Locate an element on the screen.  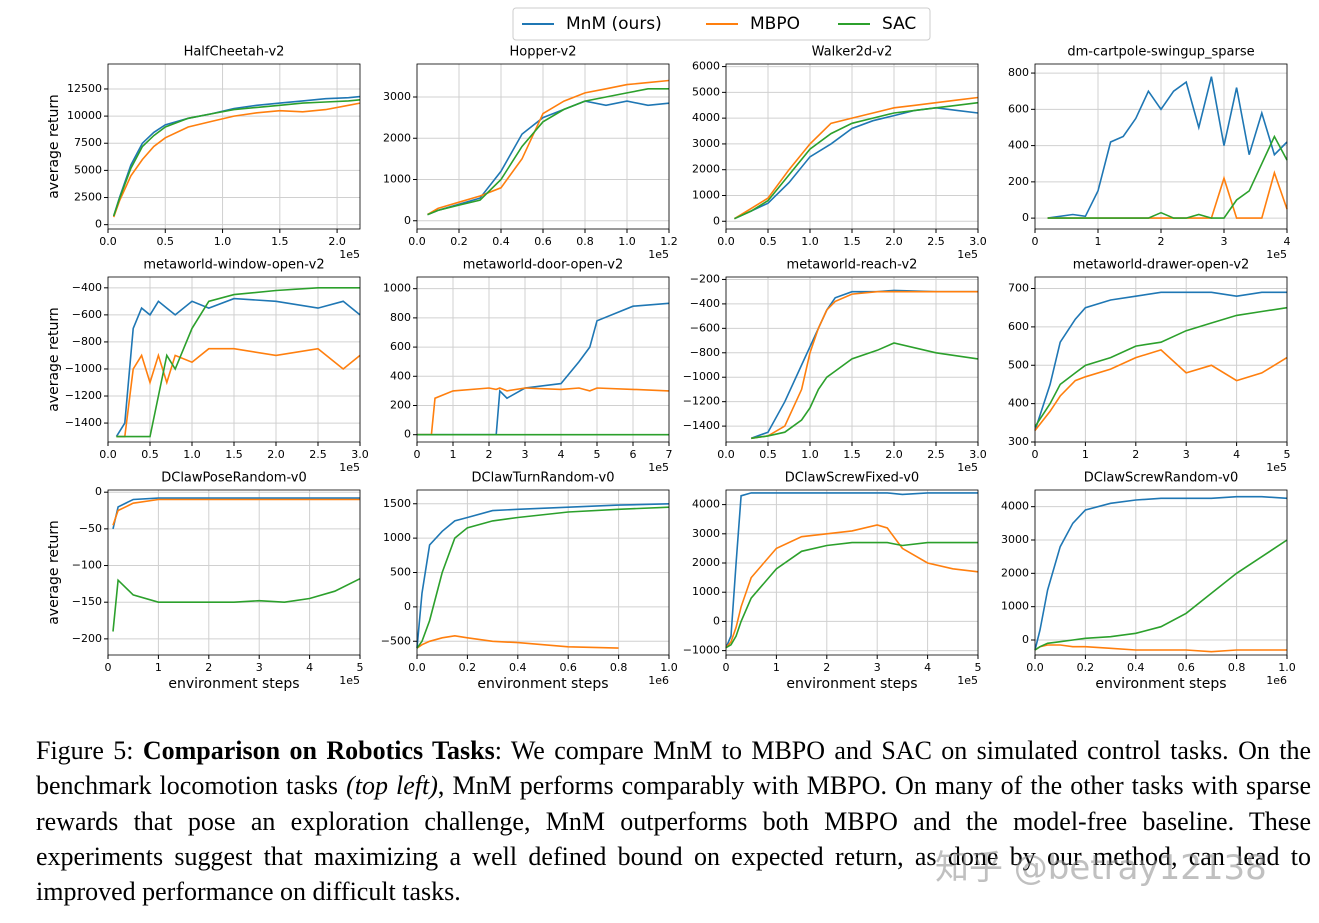
chart-title: DClawTurnRandom-v0 is located at coordinates (543, 478).